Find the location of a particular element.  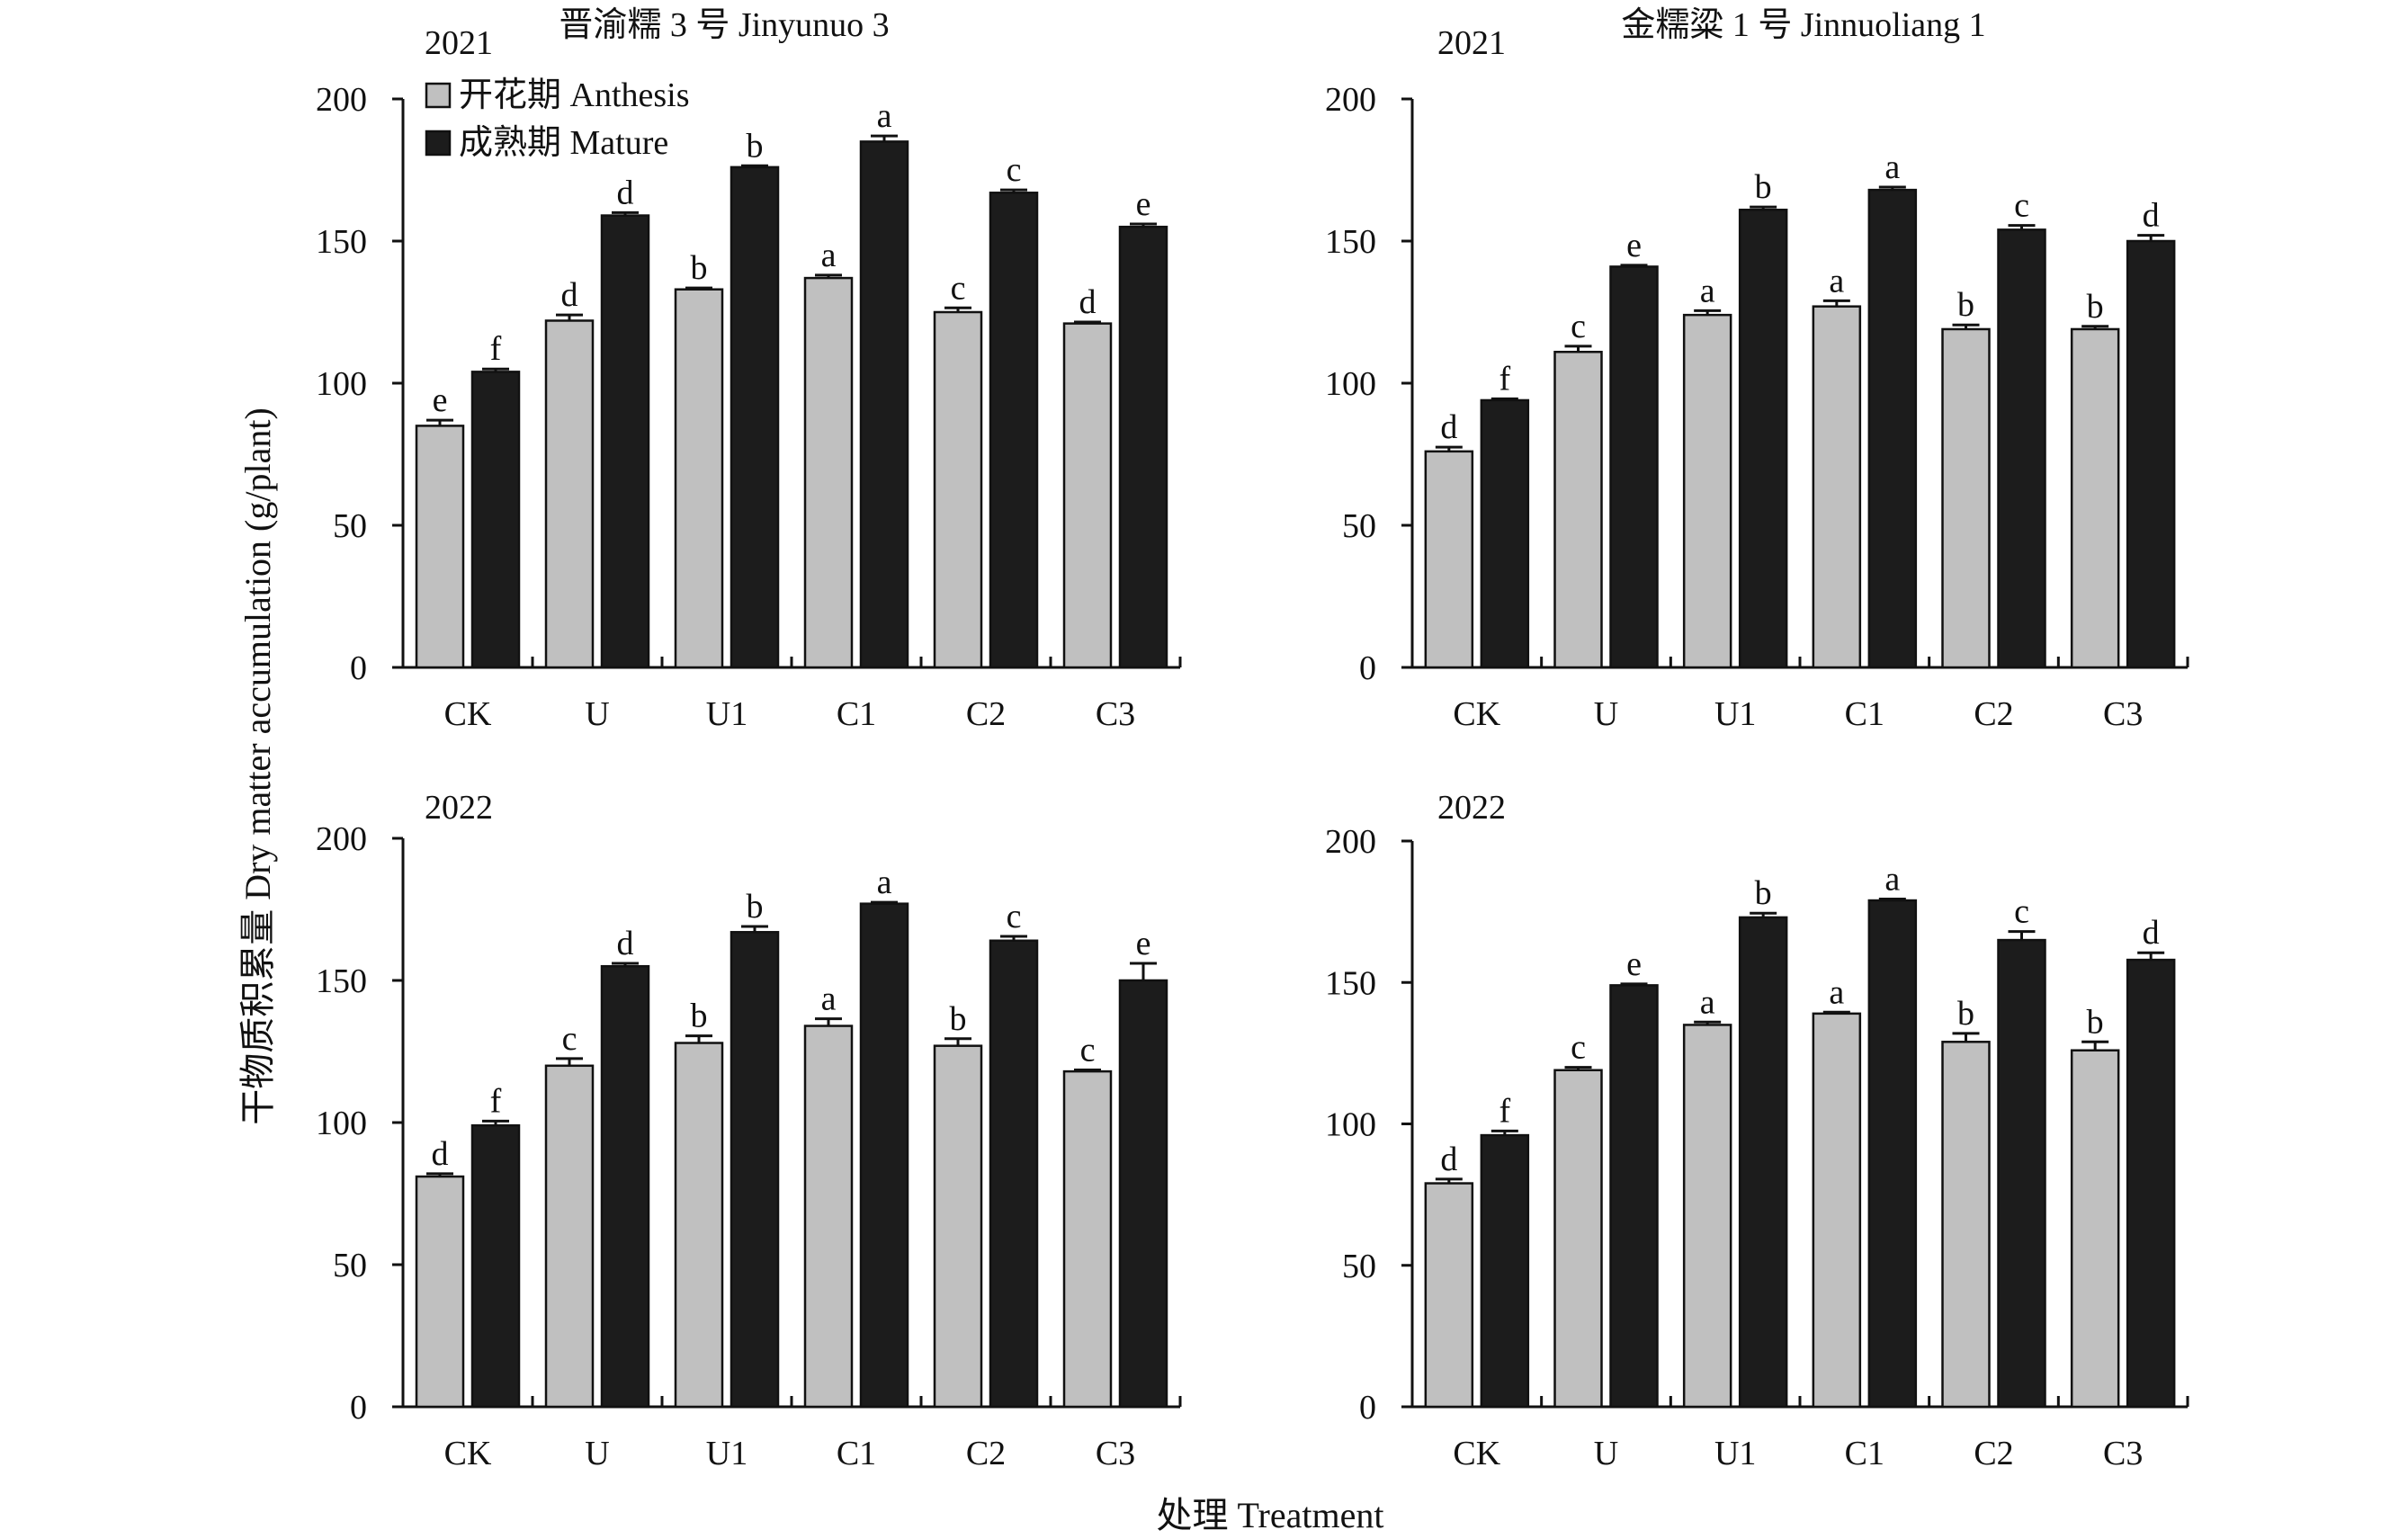

legend-swatch-anthesis is located at coordinates (438, 95).